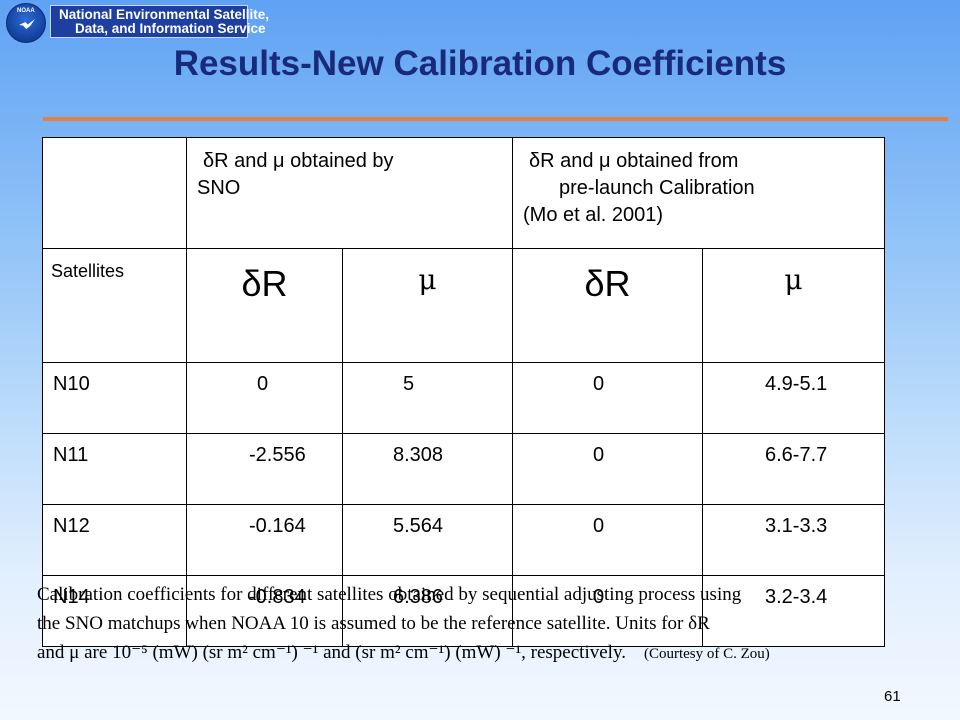  Describe the element at coordinates (793, 305) in the screenshot. I see `prelaunch-mu-symbol: μ` at that location.